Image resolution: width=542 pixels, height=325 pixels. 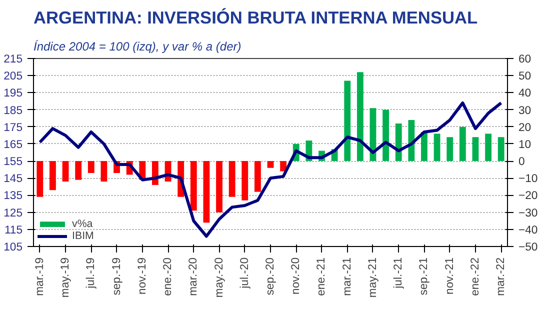 What do you see at coordinates (525, 110) in the screenshot?
I see `y2-tick-label: 30` at bounding box center [525, 110].